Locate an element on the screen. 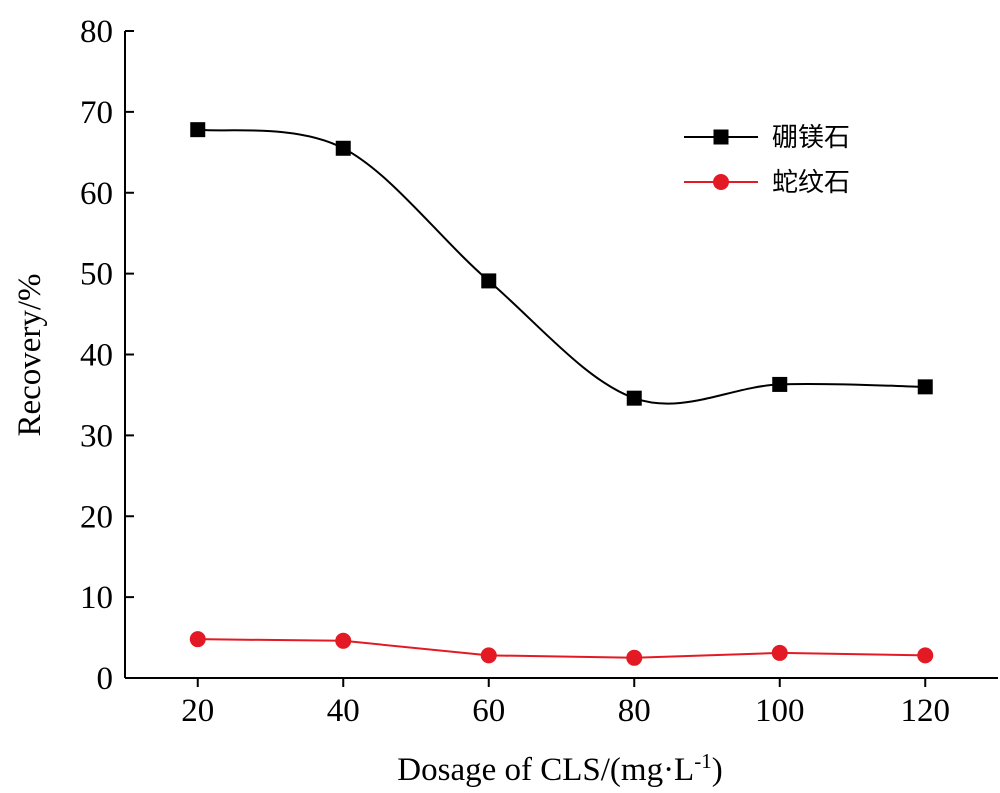 This screenshot has width=1000, height=793. legend-label: 硼镁石 is located at coordinates (811, 138).